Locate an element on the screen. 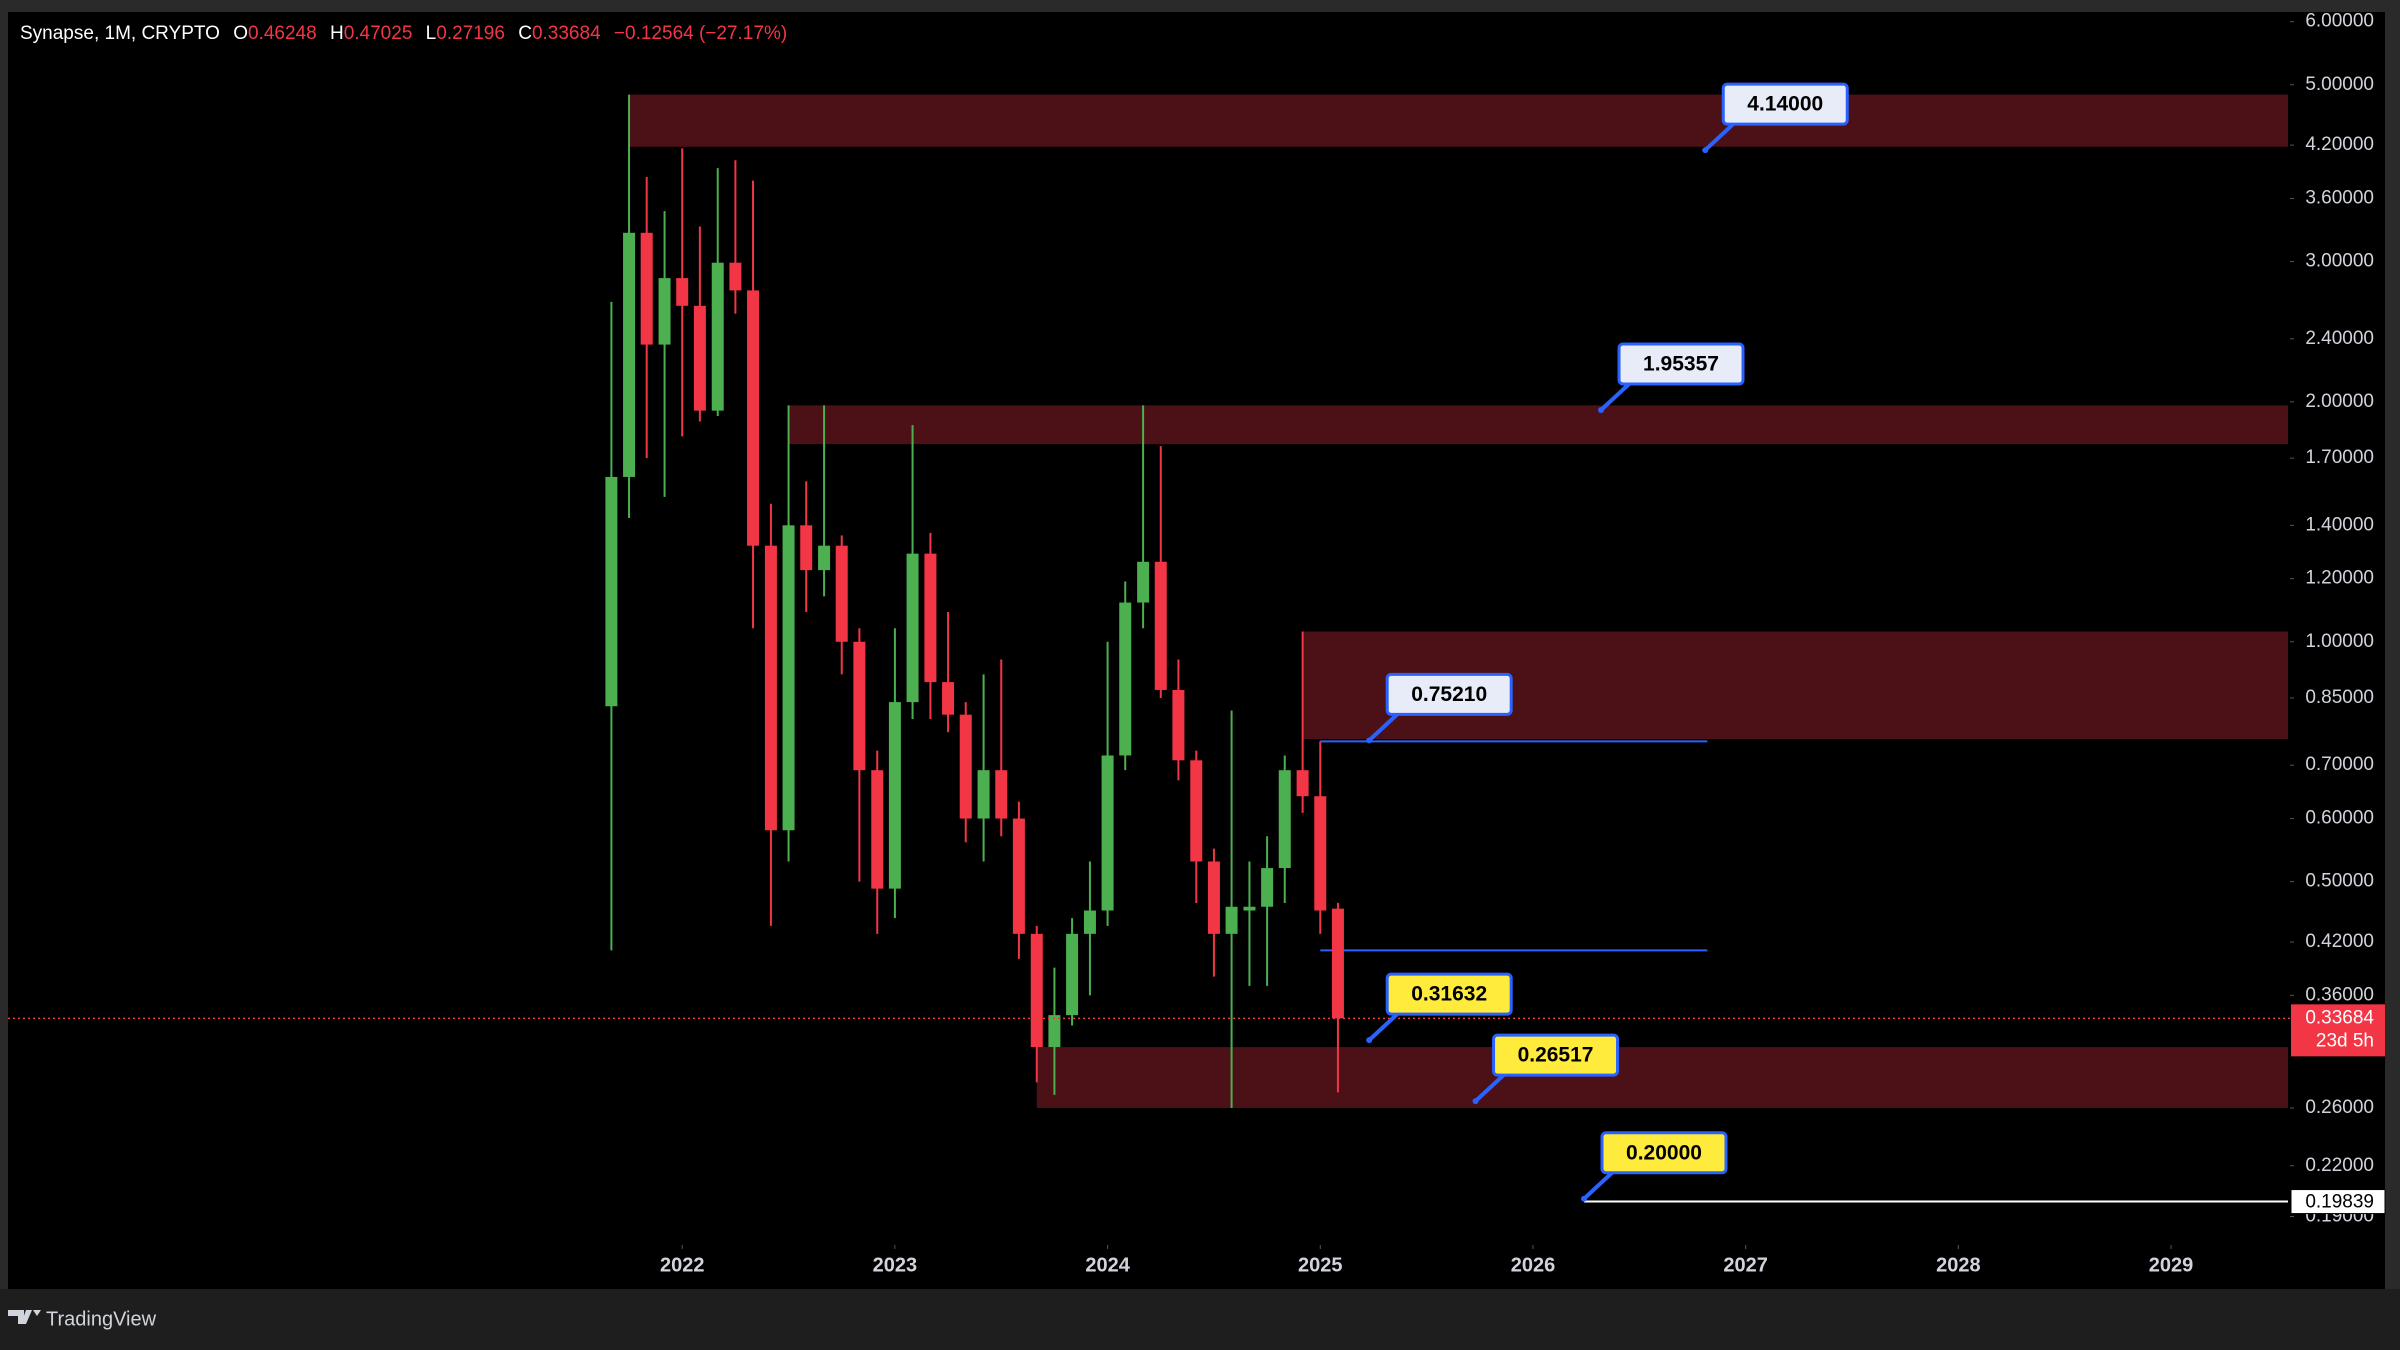  y-tick-label: 1.00000 is located at coordinates (2339, 641).